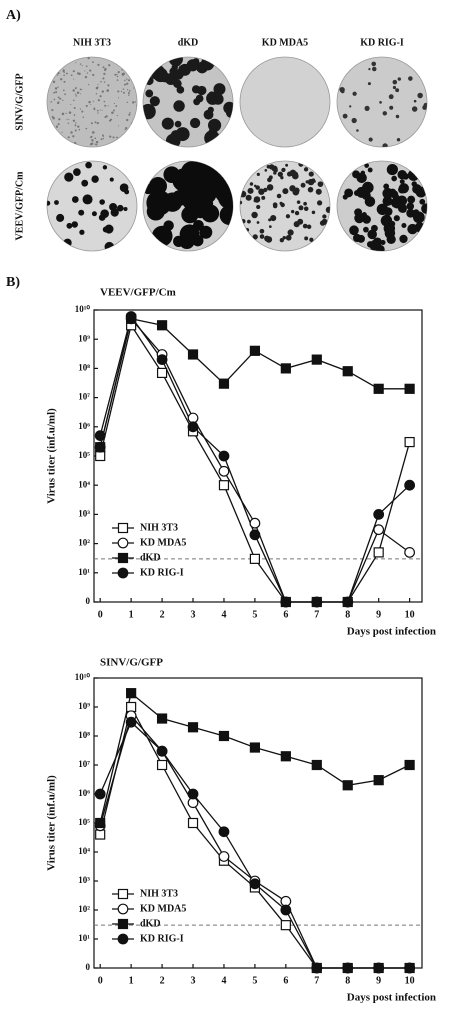 The width and height of the screenshot is (451, 1018). What do you see at coordinates (92, 42) in the screenshot?
I see `column-header: NIH 3T3` at bounding box center [92, 42].